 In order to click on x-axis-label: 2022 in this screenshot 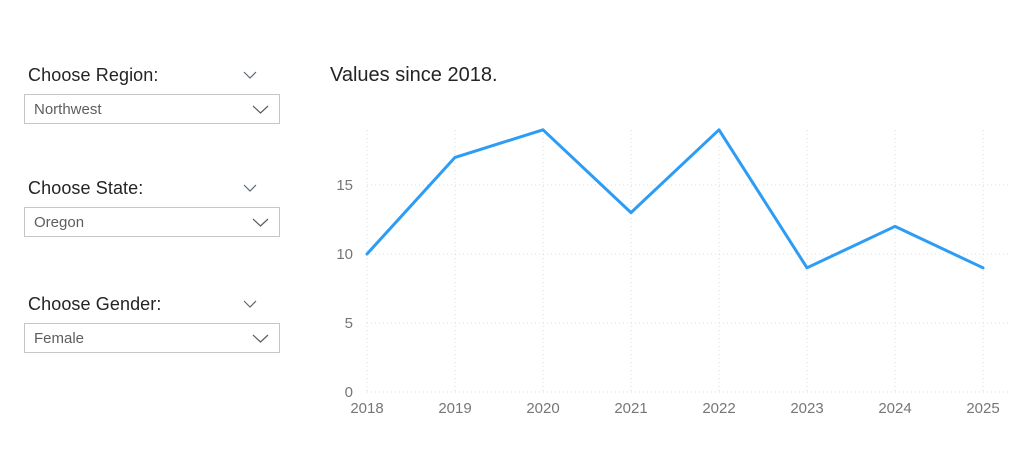, I will do `click(718, 408)`.